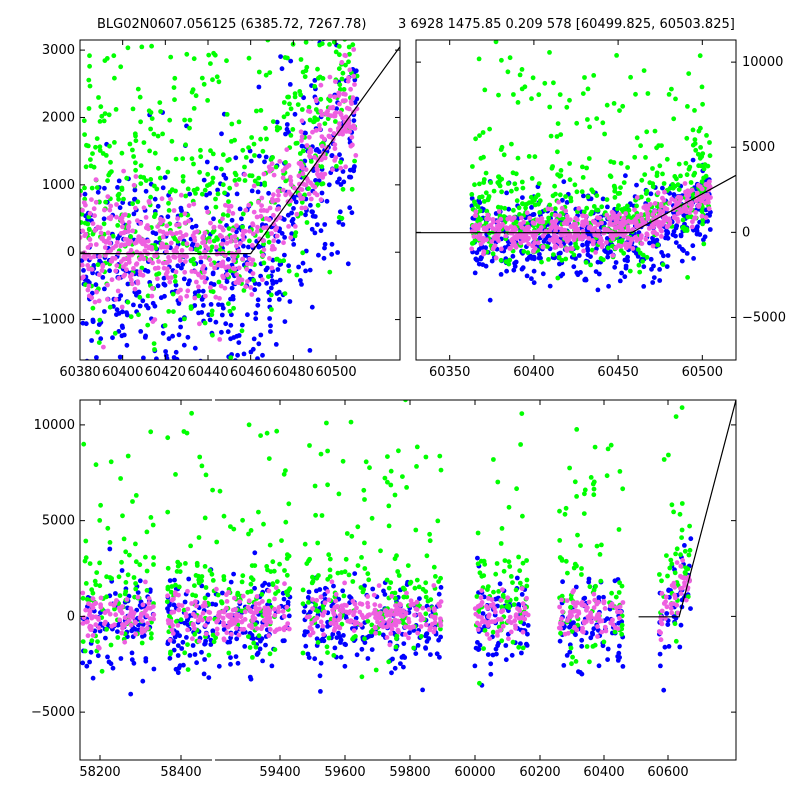  What do you see at coordinates (758, 147) in the screenshot?
I see `y-tick-label: 5000` at bounding box center [758, 147].